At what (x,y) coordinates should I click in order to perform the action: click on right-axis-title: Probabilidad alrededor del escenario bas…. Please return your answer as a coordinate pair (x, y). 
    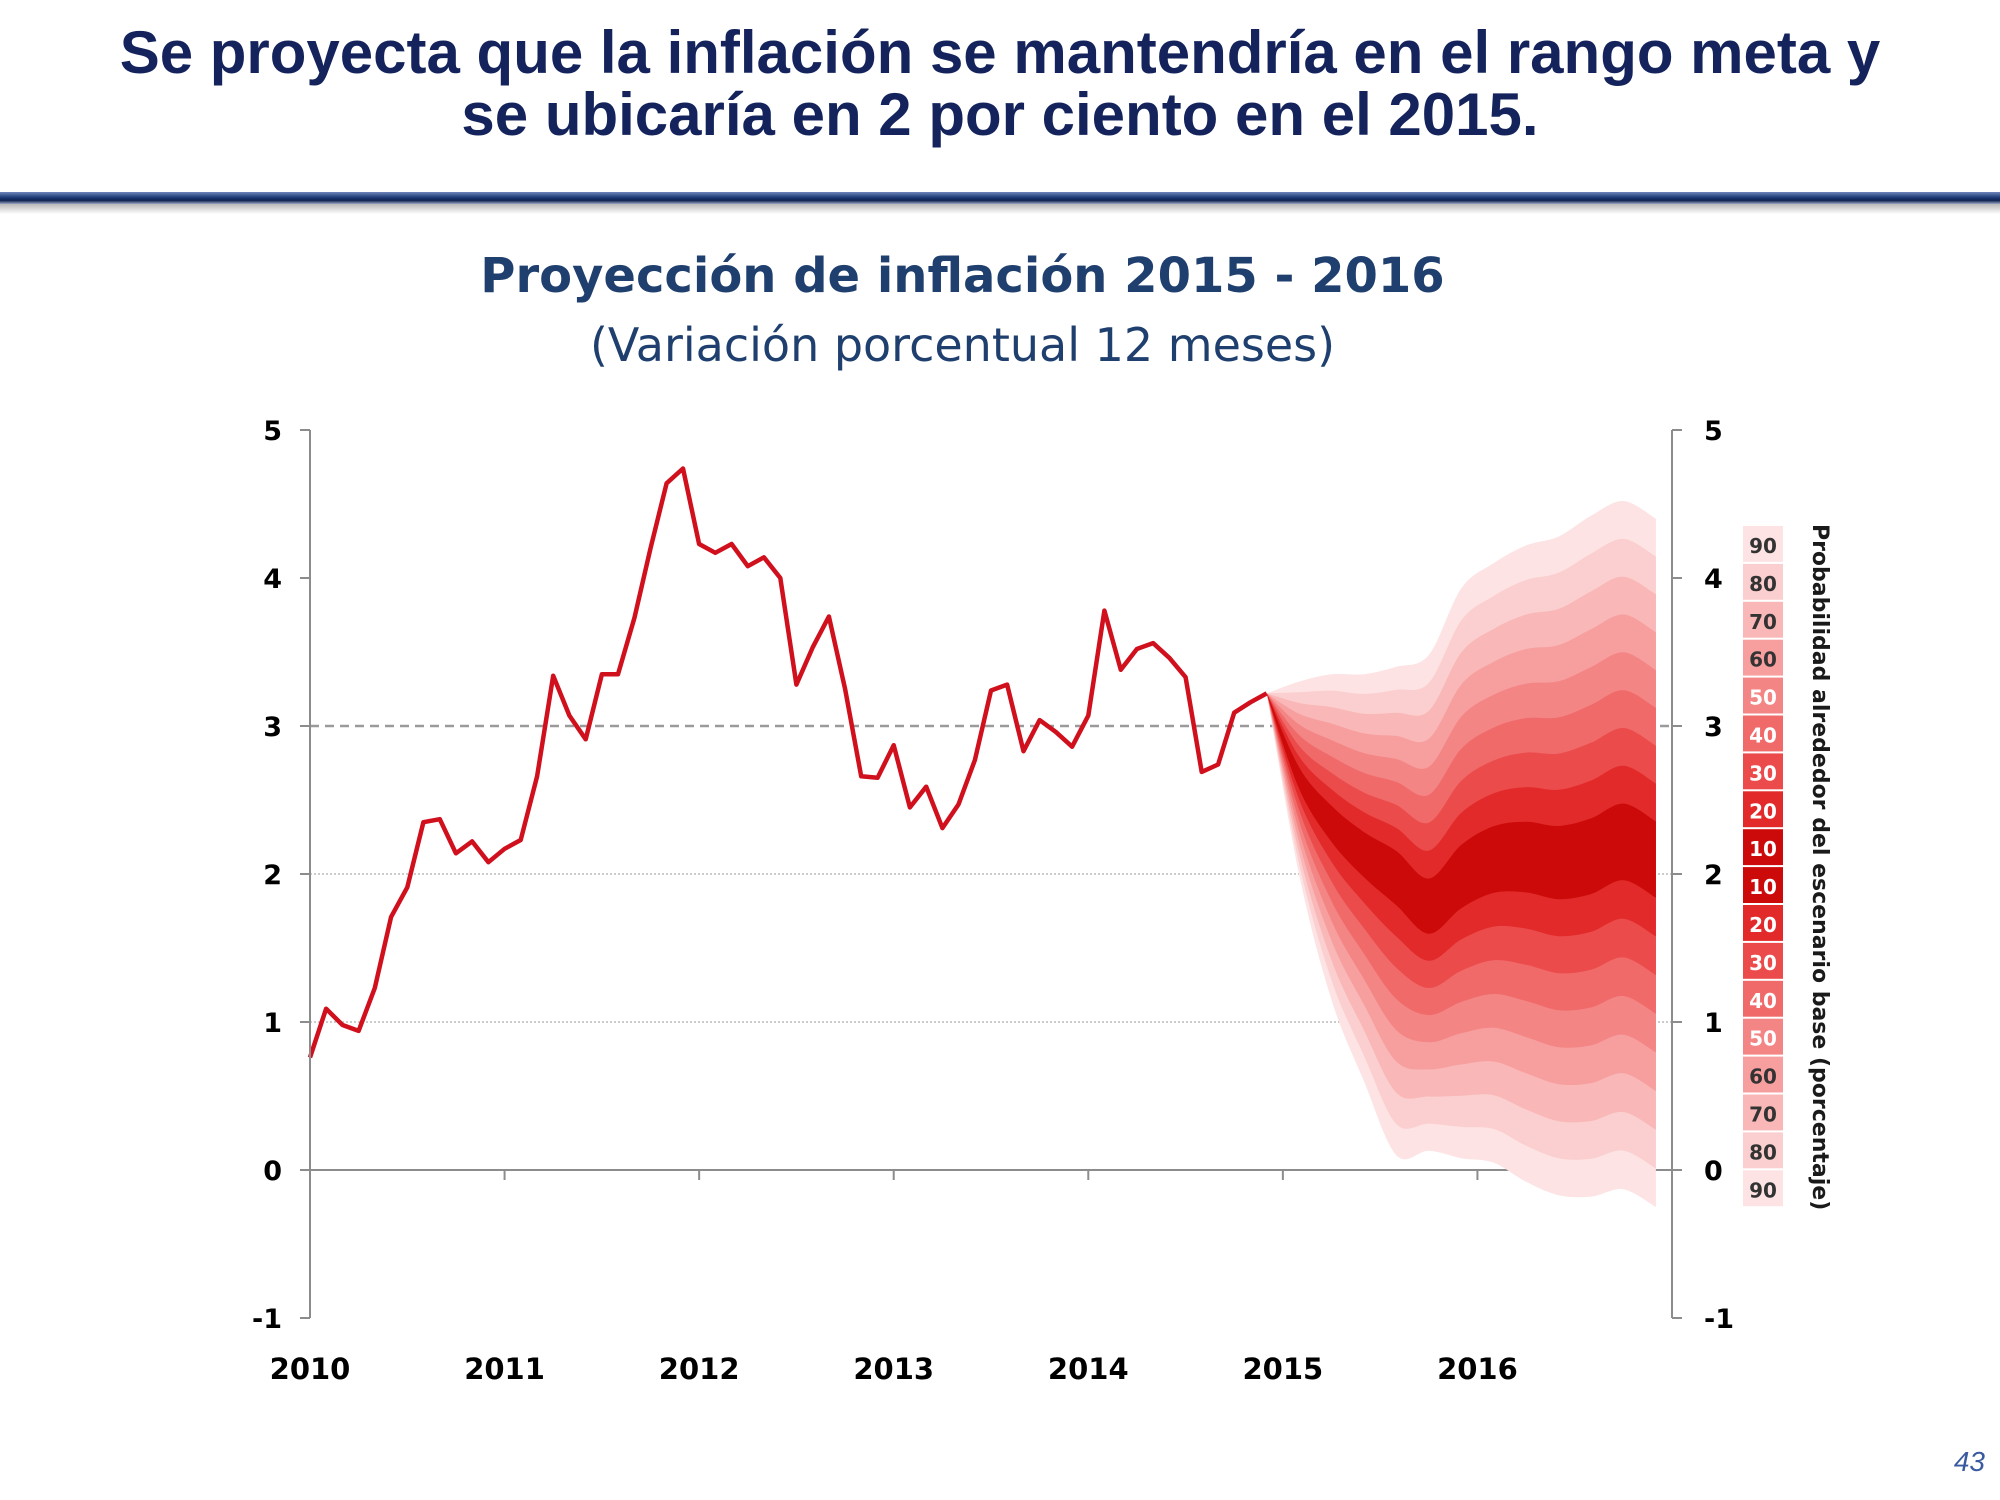
    Looking at the image, I should click on (1819, 867).